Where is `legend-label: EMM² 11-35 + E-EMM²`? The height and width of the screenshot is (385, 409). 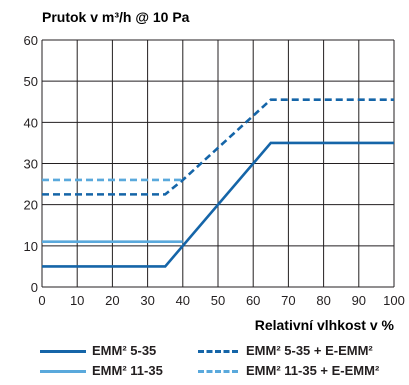 legend-label: EMM² 11-35 + E-EMM² is located at coordinates (313, 370).